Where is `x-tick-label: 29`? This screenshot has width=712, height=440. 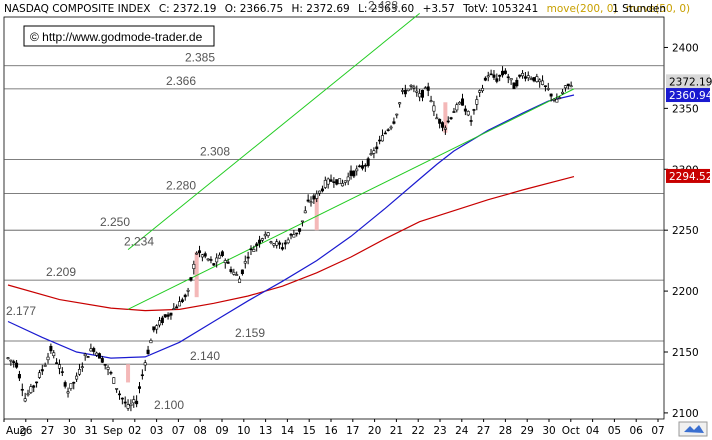 x-tick-label: 29 is located at coordinates (527, 431).